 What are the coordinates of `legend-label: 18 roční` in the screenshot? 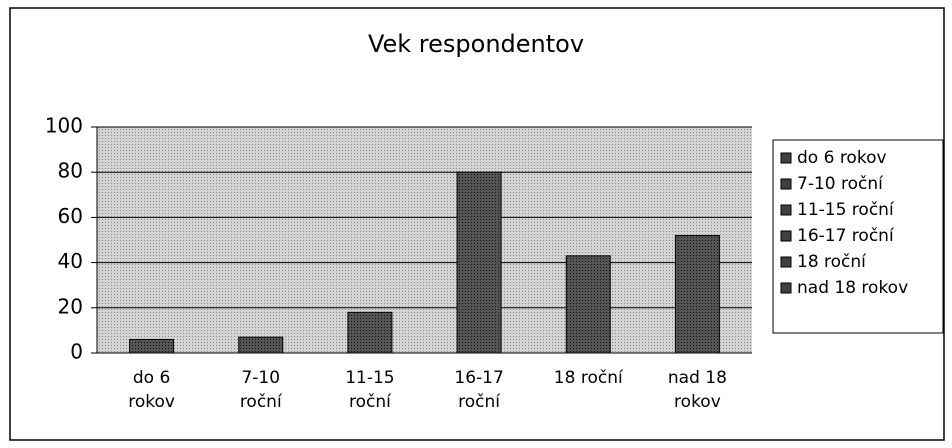 It's located at (832, 262).